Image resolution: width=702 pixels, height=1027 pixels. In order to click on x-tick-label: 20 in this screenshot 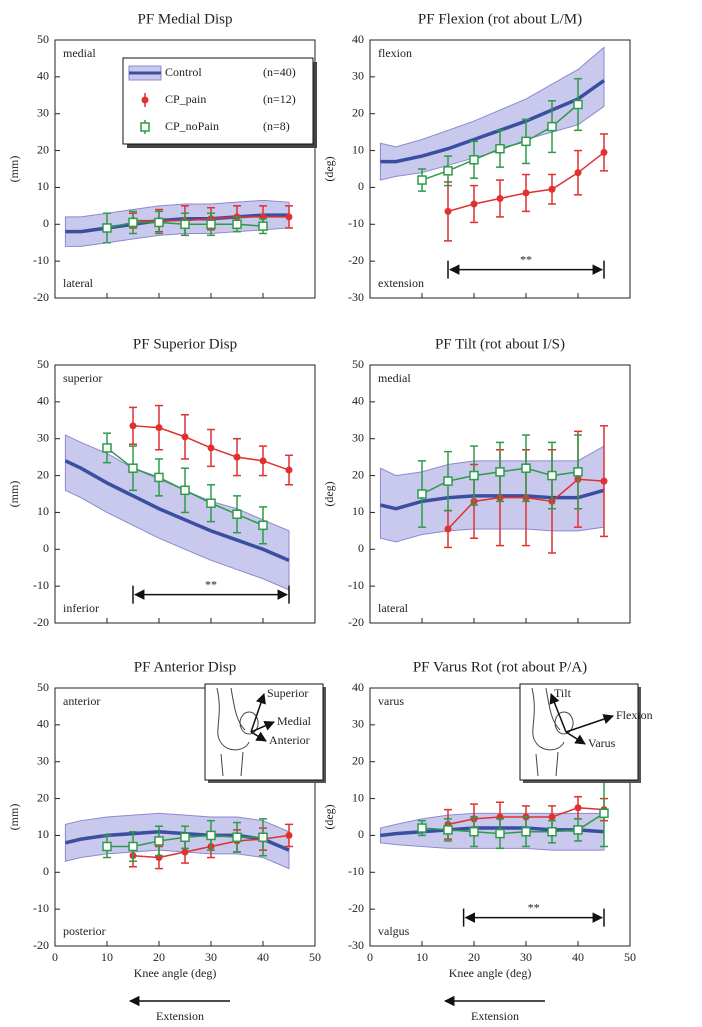, I will do `click(474, 957)`.